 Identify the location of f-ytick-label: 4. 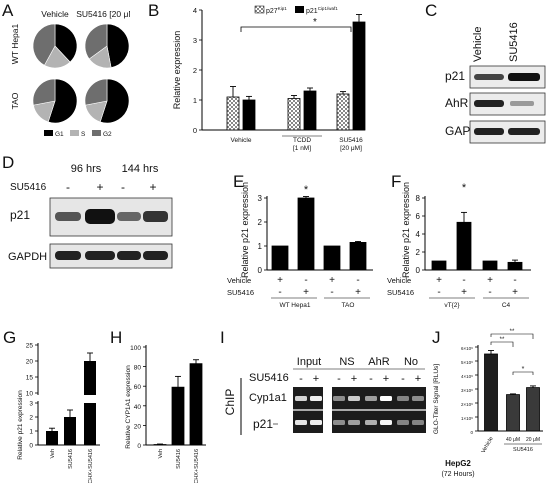
(418, 234).